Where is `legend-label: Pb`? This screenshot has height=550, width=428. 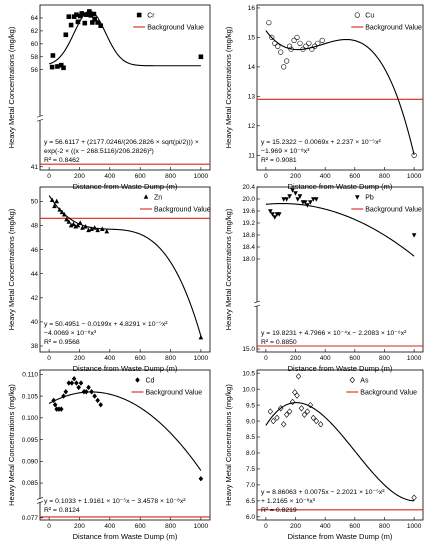
legend-label: Pb is located at coordinates (369, 198).